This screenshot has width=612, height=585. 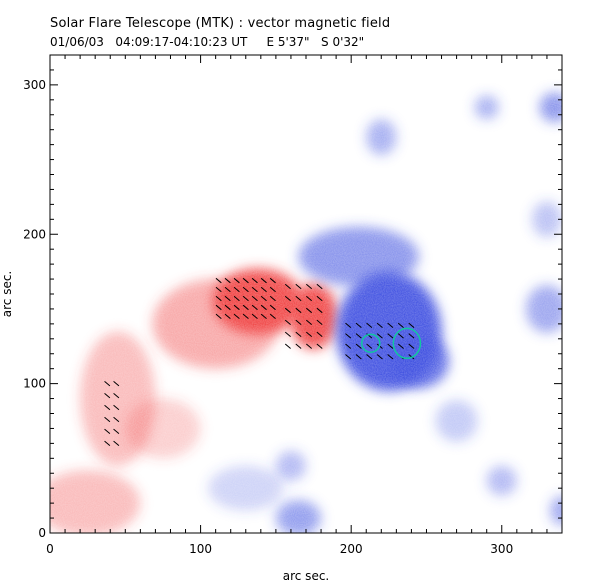 I want to click on y-tick-label: 200, so click(x=34, y=234).